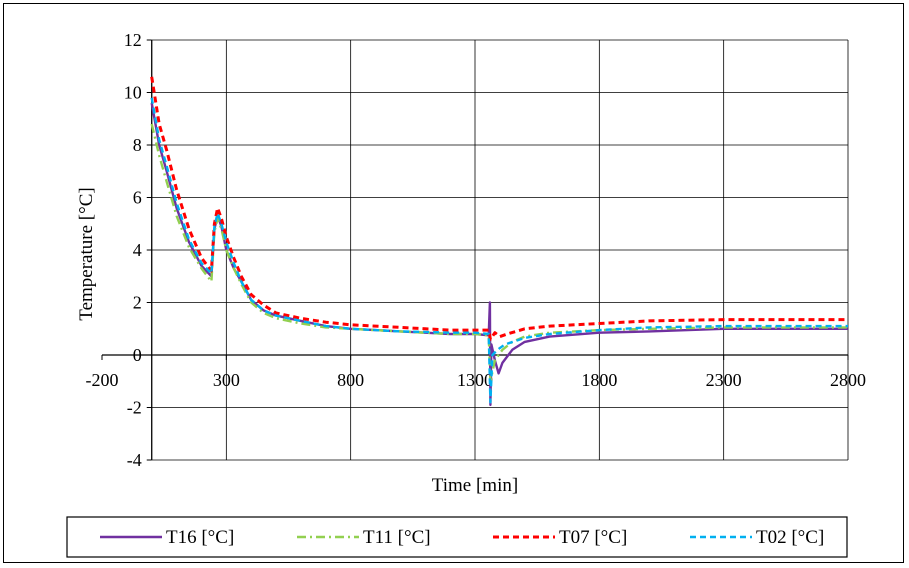 The height and width of the screenshot is (568, 909). What do you see at coordinates (134, 460) in the screenshot?
I see `y-tick-label: -4` at bounding box center [134, 460].